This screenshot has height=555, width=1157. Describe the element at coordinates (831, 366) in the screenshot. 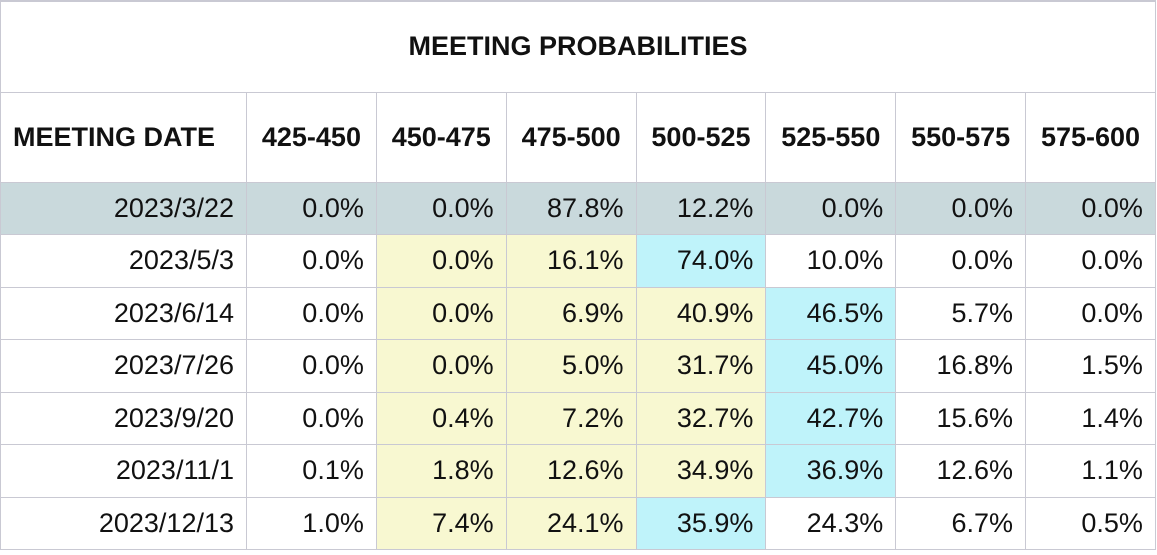

I see `probability-cell: 45.0%` at that location.